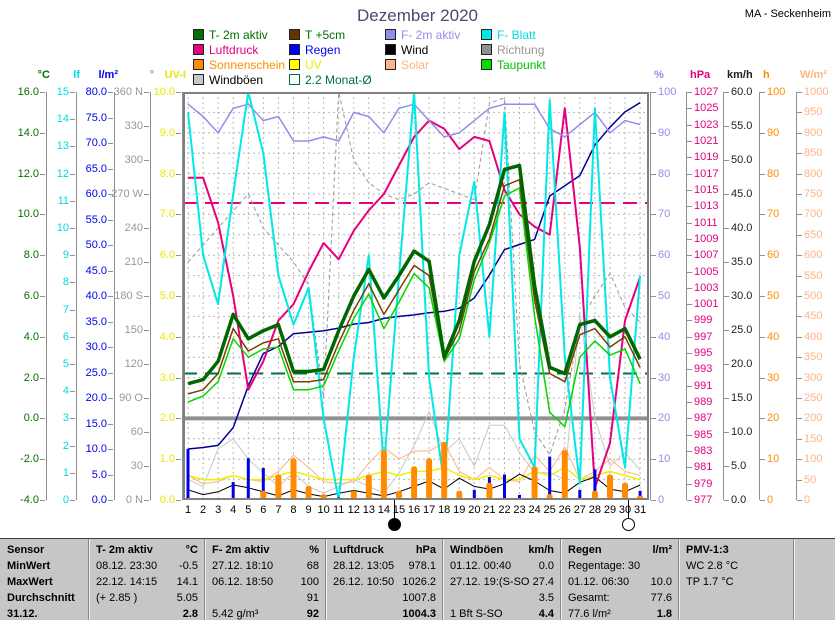  What do you see at coordinates (167, 132) in the screenshot?
I see `axis-tick-label: 9.0` at bounding box center [167, 132].